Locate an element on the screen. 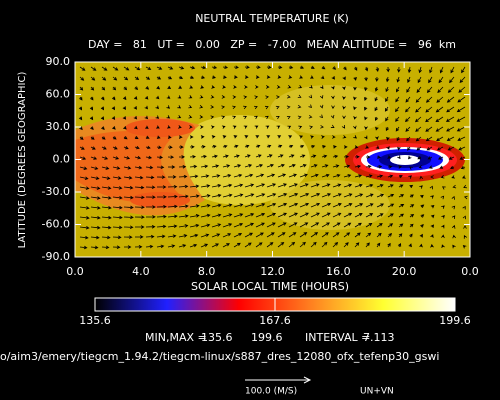 The width and height of the screenshot is (500, 400). y-tick-label: 60.0 is located at coordinates (58, 94).